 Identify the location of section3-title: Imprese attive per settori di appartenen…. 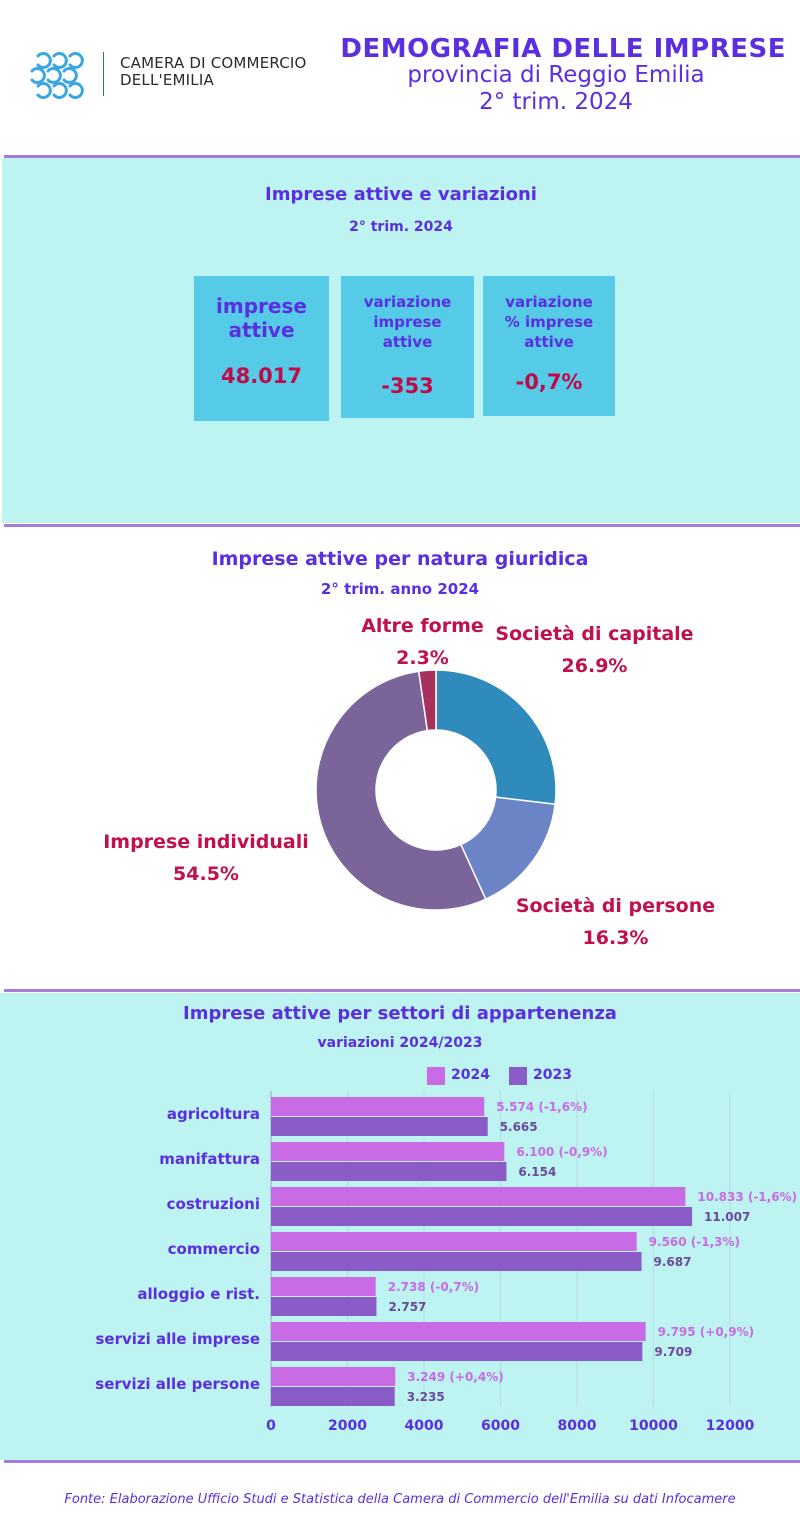
(400, 1013).